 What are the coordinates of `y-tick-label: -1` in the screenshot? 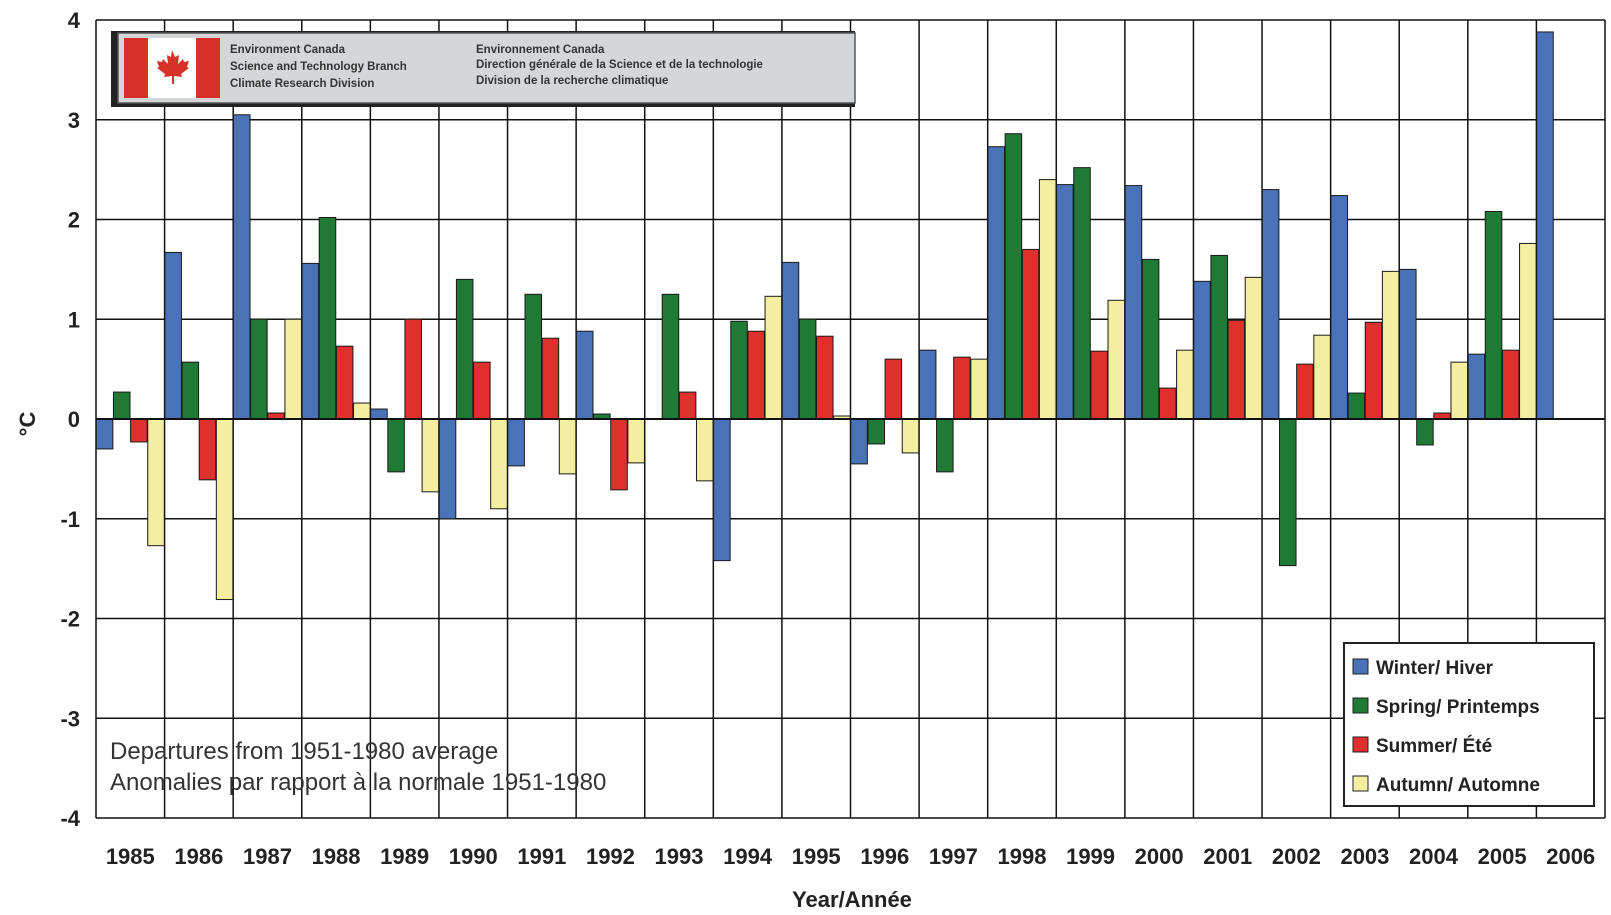 It's located at (70, 519).